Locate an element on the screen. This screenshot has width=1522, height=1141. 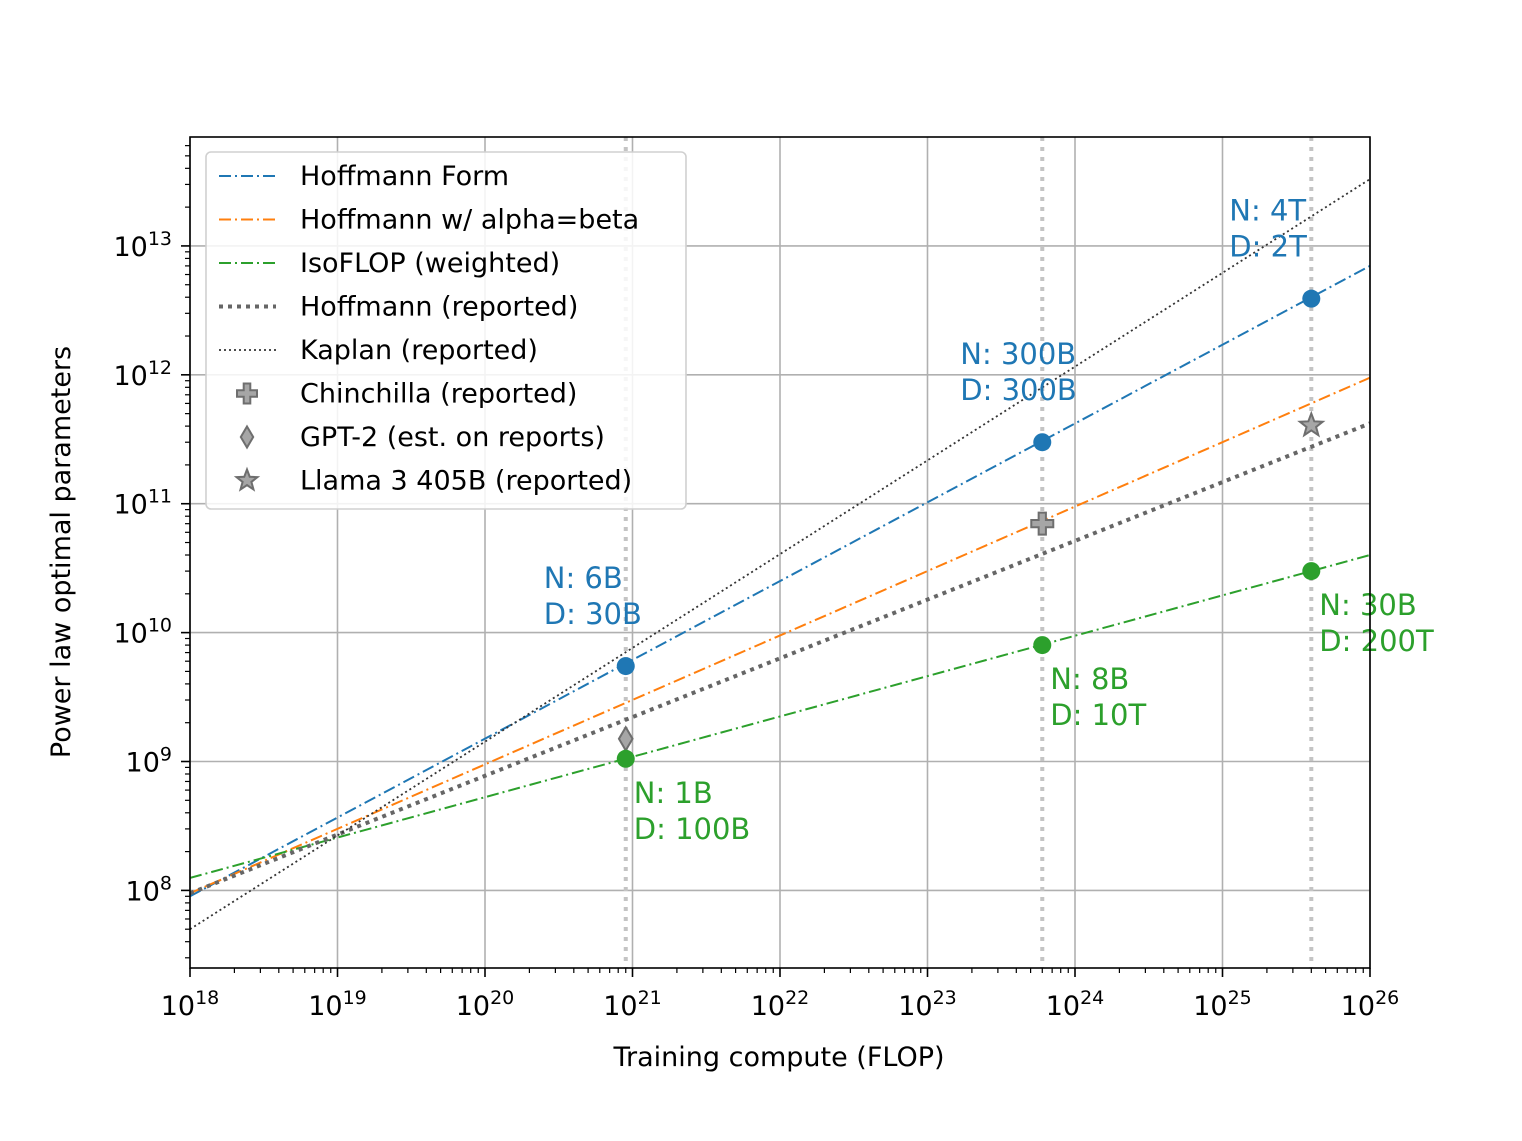
x-tick-label-exp: 25 is located at coordinates (1240, 998).